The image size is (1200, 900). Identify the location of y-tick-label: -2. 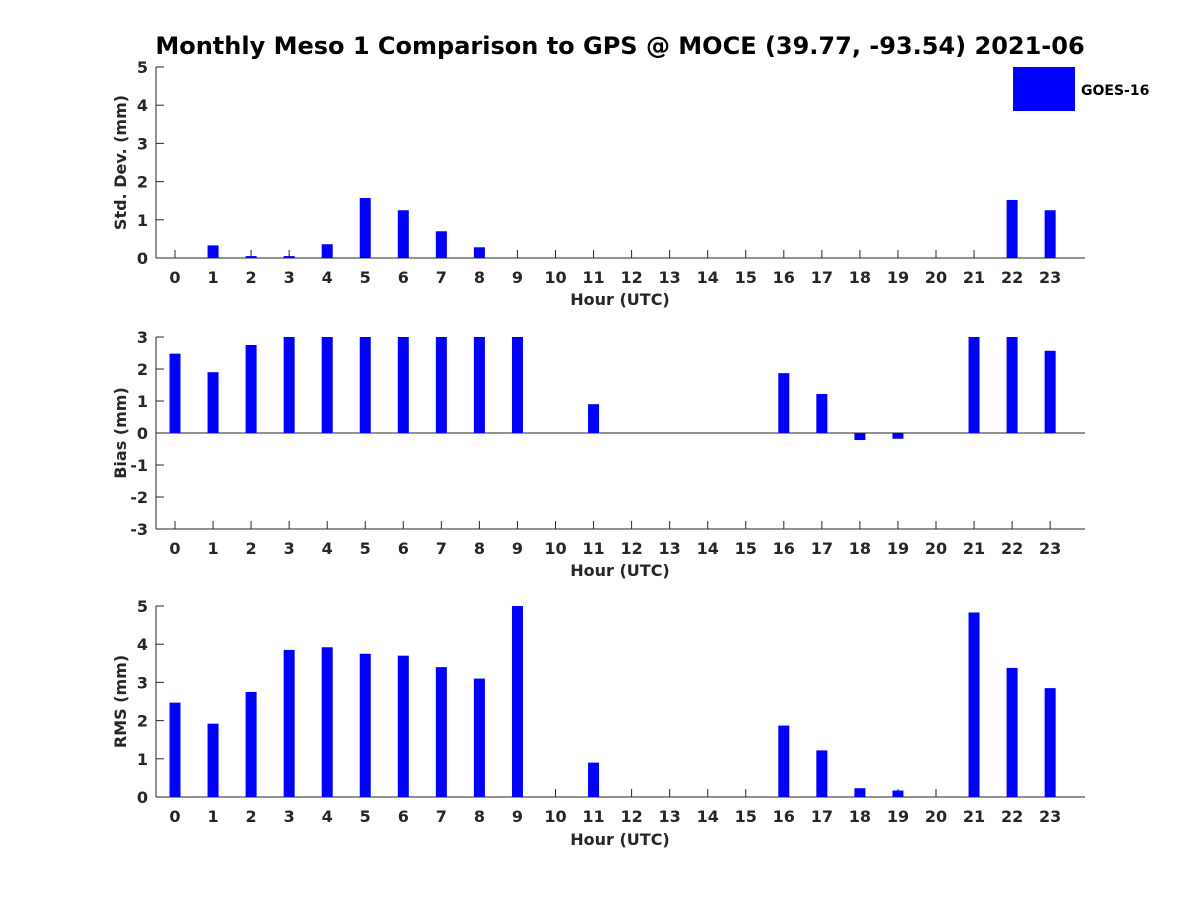
(139, 497).